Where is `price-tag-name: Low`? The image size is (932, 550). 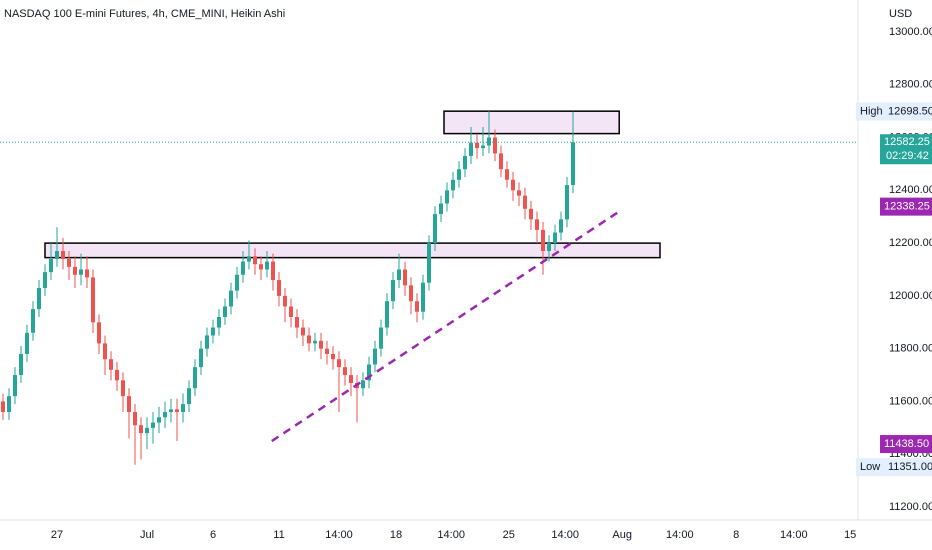
price-tag-name: Low is located at coordinates (870, 467).